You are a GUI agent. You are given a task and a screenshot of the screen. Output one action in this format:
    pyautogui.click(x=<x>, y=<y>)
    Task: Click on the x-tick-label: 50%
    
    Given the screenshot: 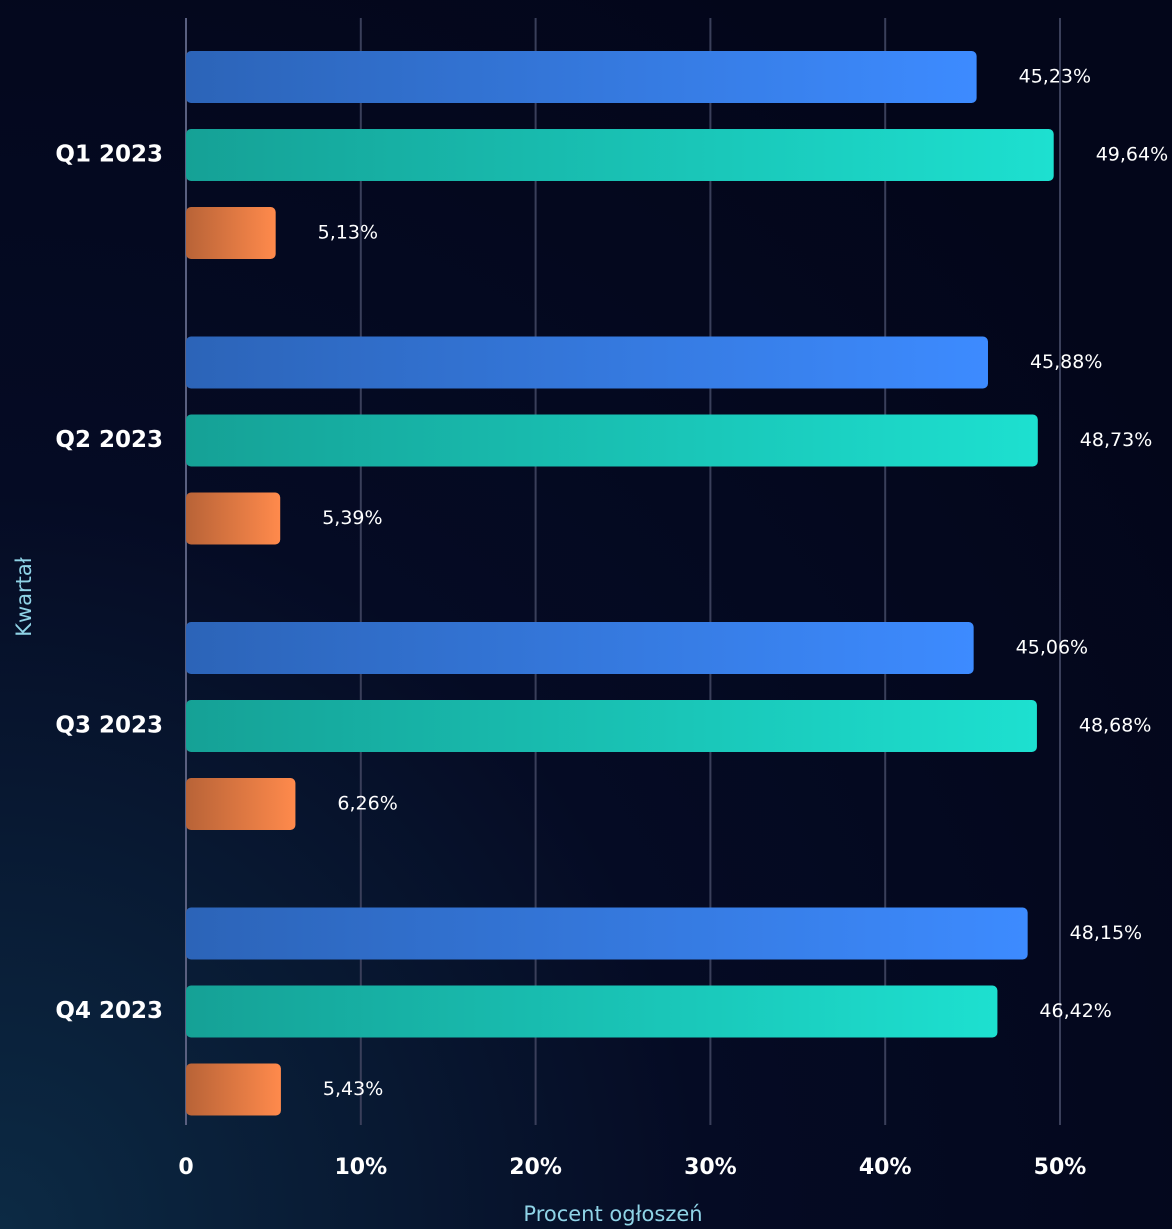 What is the action you would take?
    pyautogui.click(x=1060, y=1167)
    